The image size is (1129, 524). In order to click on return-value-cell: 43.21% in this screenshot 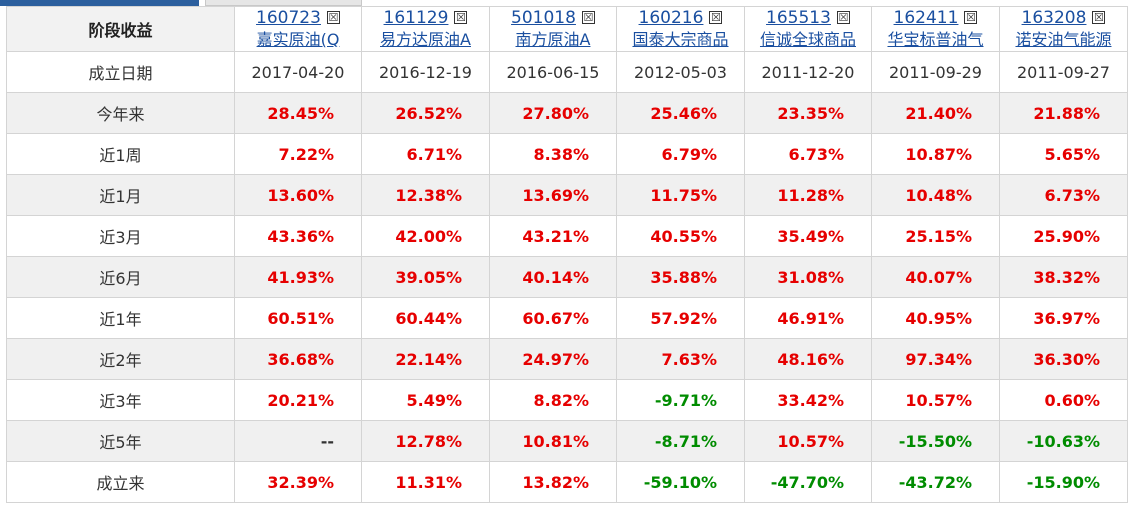, I will do `click(553, 236)`.